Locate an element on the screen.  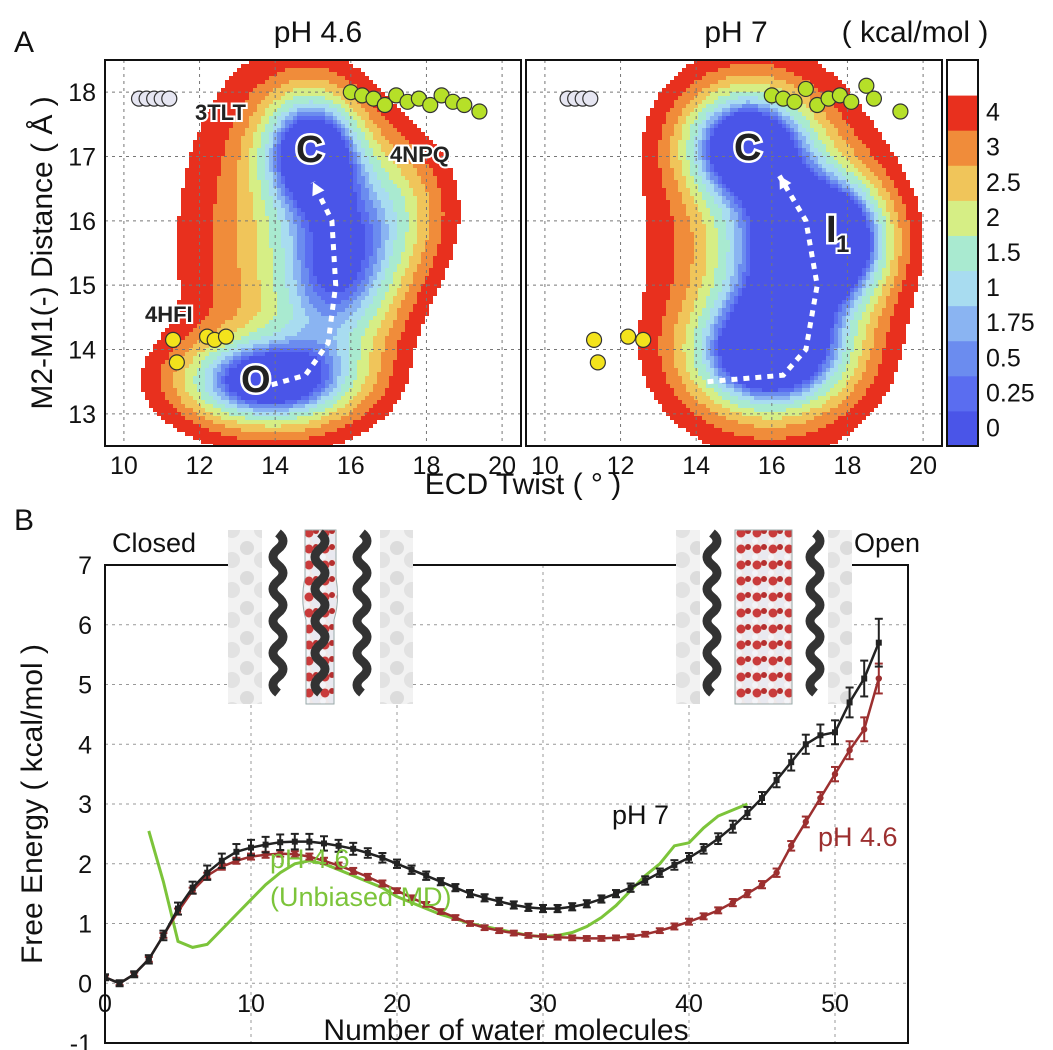
x-tick-label: 20 is located at coordinates (502, 466).